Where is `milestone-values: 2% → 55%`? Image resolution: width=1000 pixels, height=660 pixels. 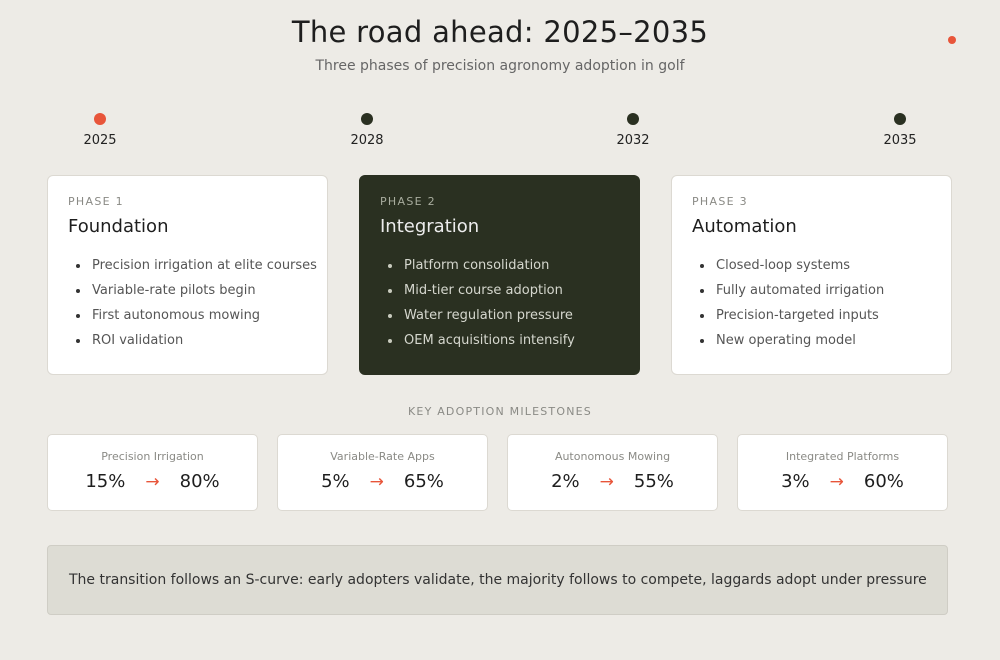
milestone-values: 2% → 55% is located at coordinates (612, 481).